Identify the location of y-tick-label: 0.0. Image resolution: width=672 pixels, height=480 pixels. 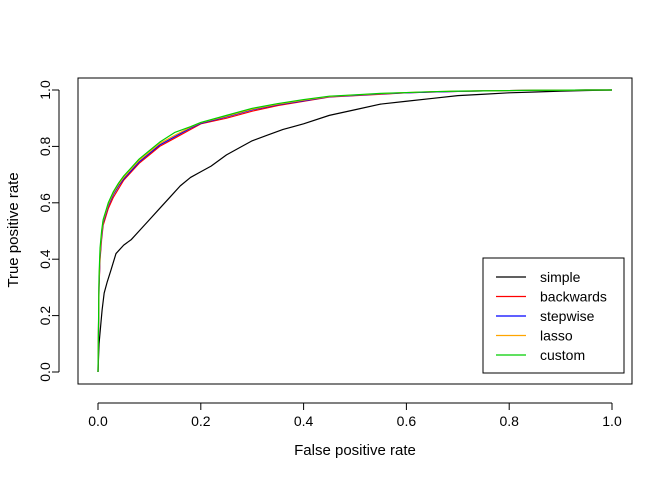
(45, 372).